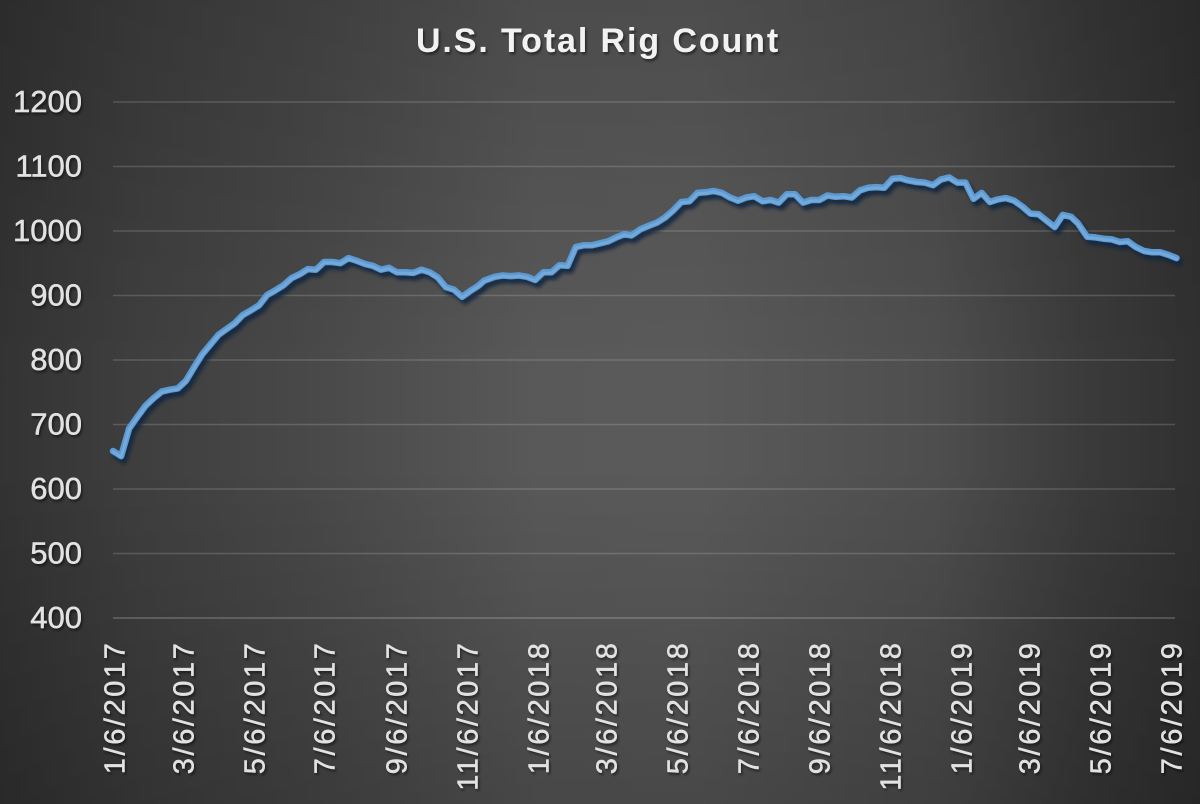 This screenshot has width=1200, height=804. Describe the element at coordinates (963, 708) in the screenshot. I see `svg-text: 1/6/2019` at that location.